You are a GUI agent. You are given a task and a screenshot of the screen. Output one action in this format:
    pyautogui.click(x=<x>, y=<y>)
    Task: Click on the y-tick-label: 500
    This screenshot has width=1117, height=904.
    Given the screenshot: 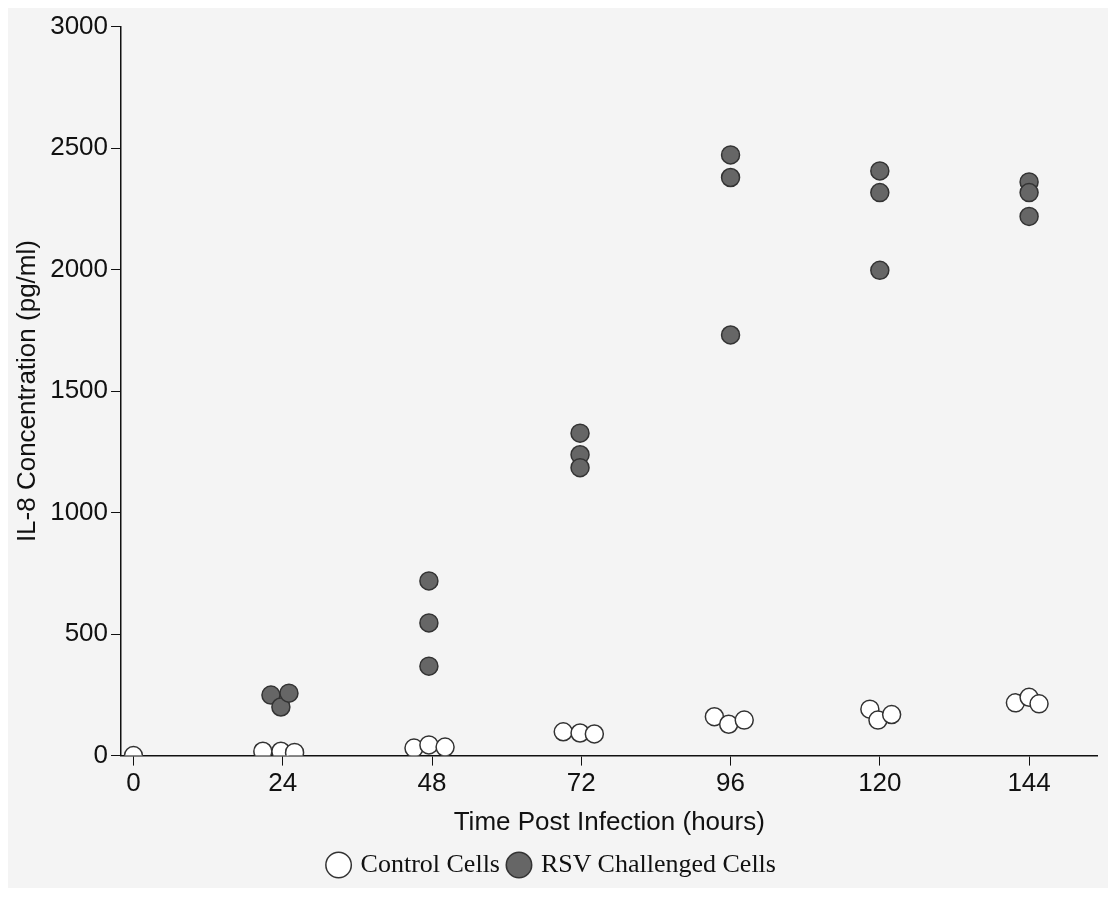 What is the action you would take?
    pyautogui.click(x=86, y=632)
    